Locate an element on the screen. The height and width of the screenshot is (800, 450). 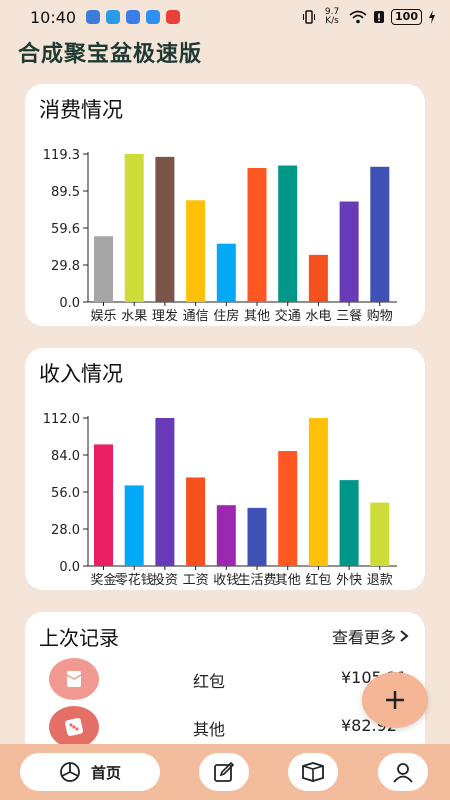
x-tick-label: 水电 is located at coordinates (318, 316).